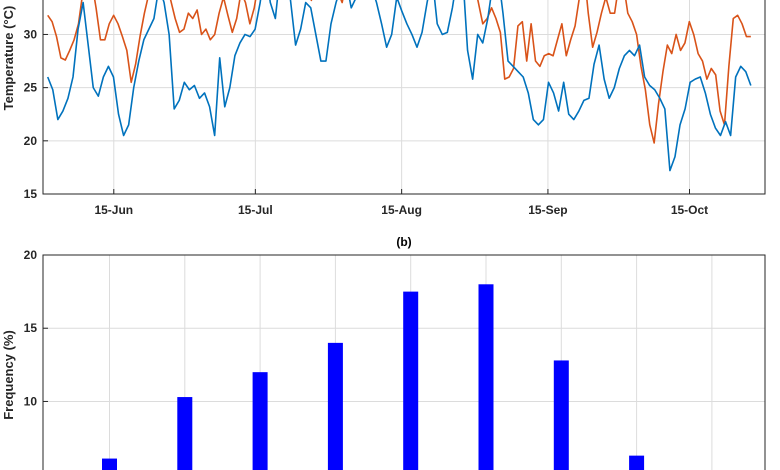 The width and height of the screenshot is (780, 470). I want to click on temperature-y-ticks: 1520253035, so click(36, 114).